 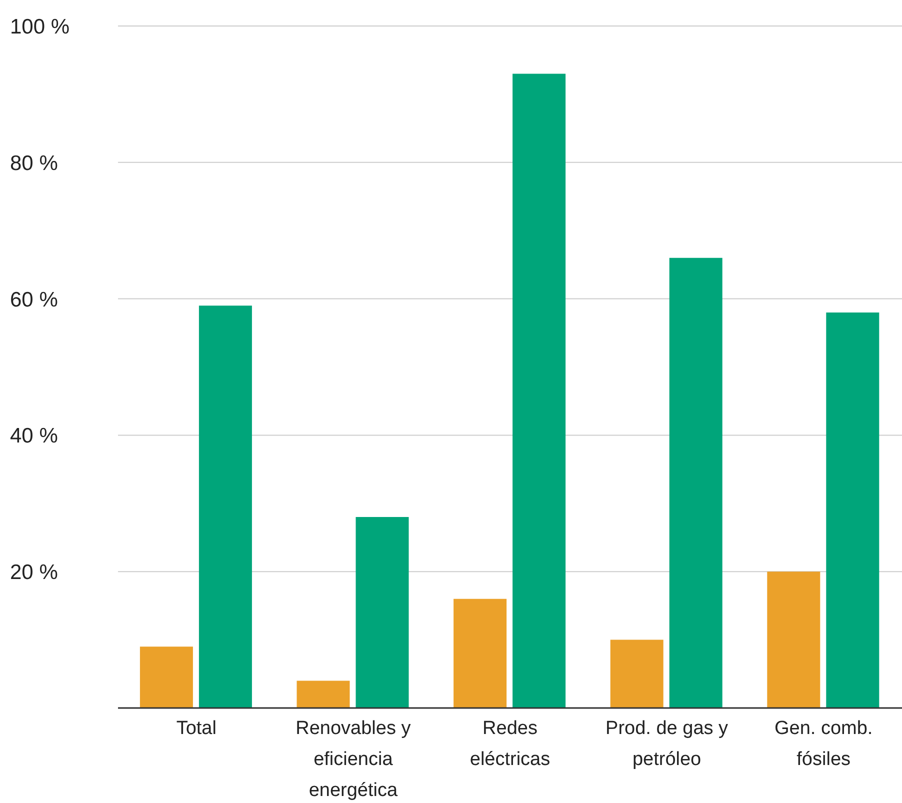 What do you see at coordinates (510, 744) in the screenshot?
I see `x-tick-label: Redes eléctricas` at bounding box center [510, 744].